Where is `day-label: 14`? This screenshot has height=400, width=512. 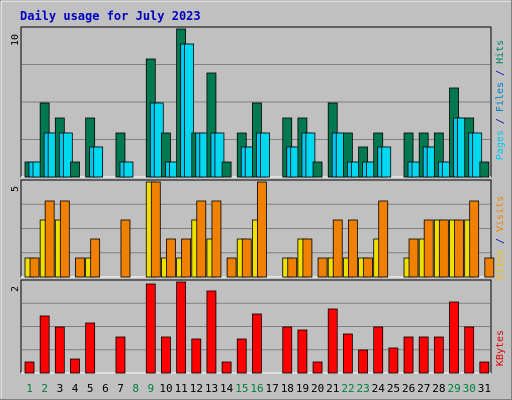
day-label: 14 is located at coordinates (227, 388).